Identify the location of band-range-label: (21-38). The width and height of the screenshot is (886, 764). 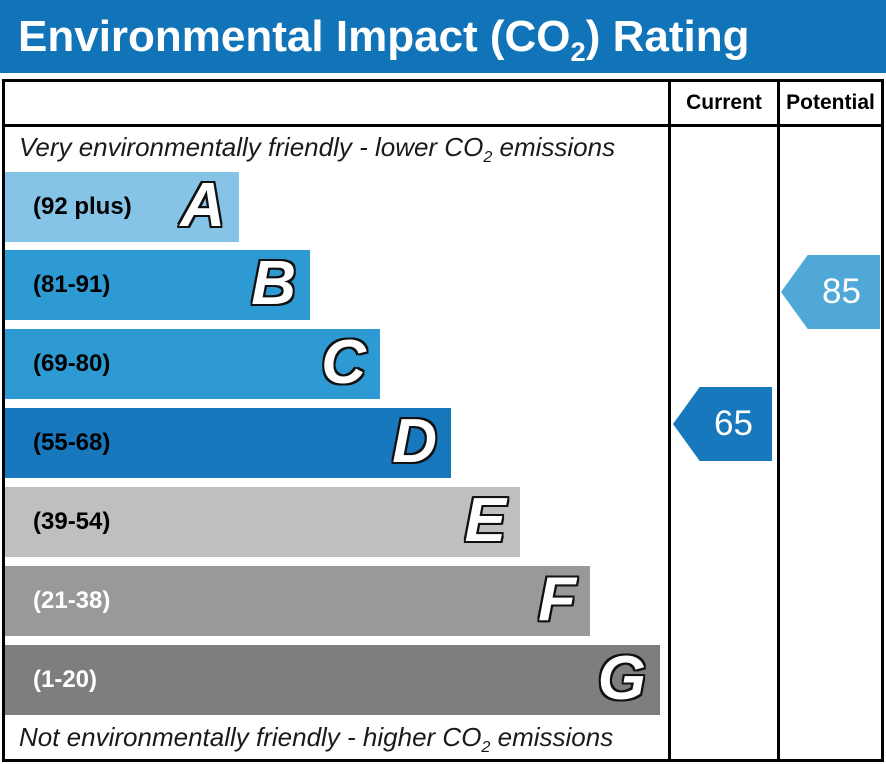
(72, 600).